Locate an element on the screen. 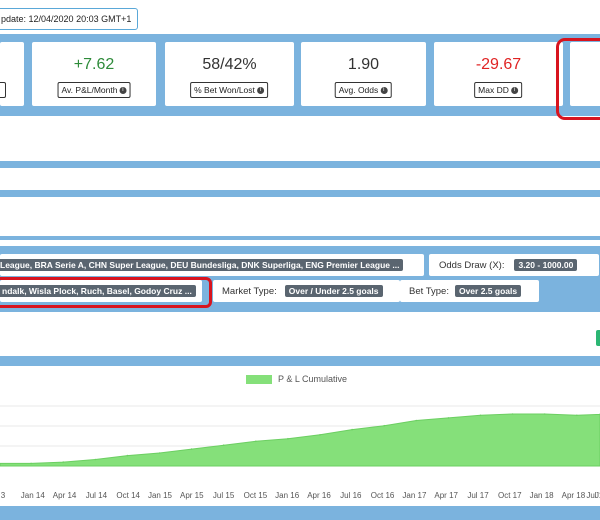 This screenshot has height=520, width=600. metric-card-partial is located at coordinates (12, 74).